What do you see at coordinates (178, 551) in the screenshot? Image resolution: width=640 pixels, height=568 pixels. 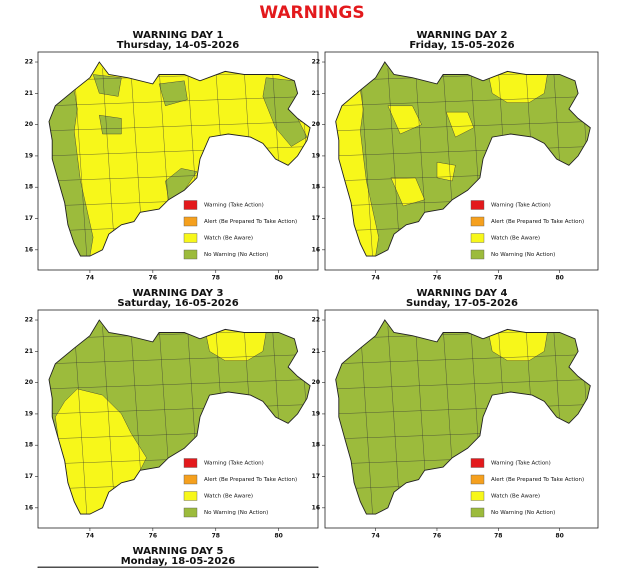 I see `panel-title: WARNING DAY 5` at bounding box center [178, 551].